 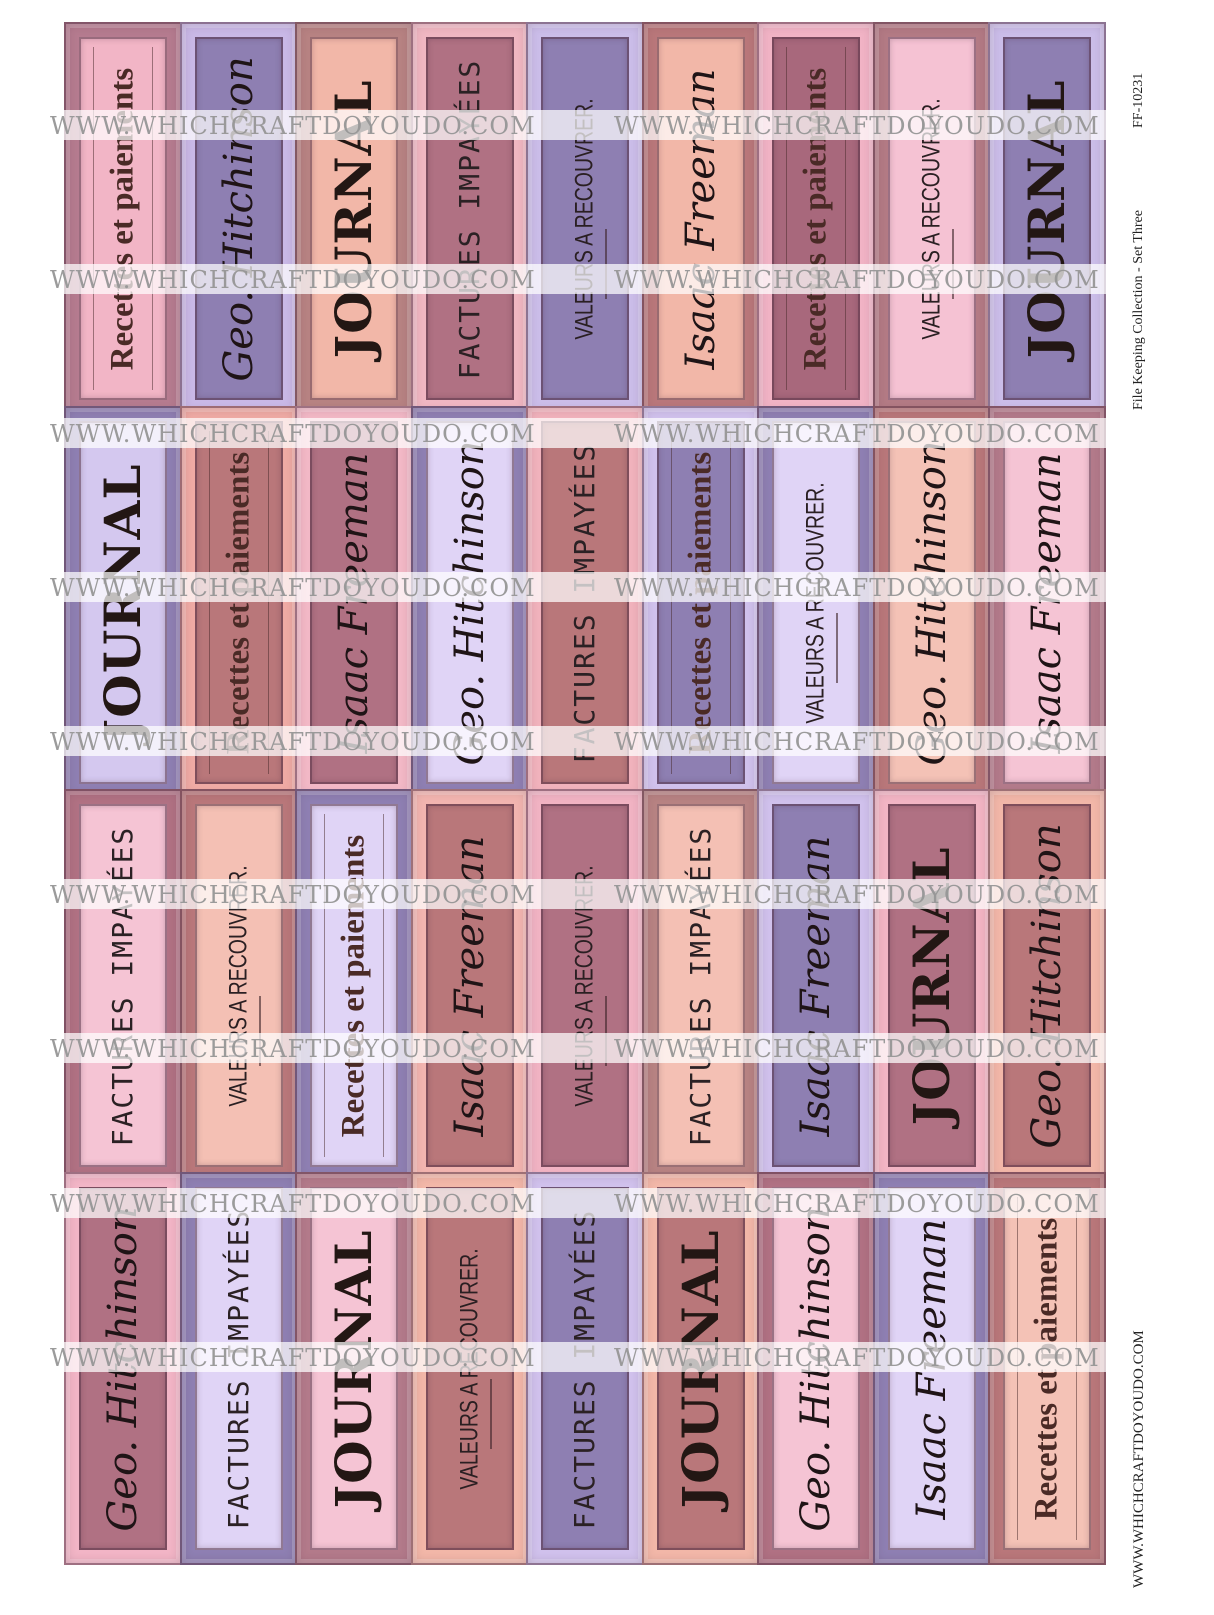 I want to click on item-code-text: FF-10231, so click(x=1138, y=100).